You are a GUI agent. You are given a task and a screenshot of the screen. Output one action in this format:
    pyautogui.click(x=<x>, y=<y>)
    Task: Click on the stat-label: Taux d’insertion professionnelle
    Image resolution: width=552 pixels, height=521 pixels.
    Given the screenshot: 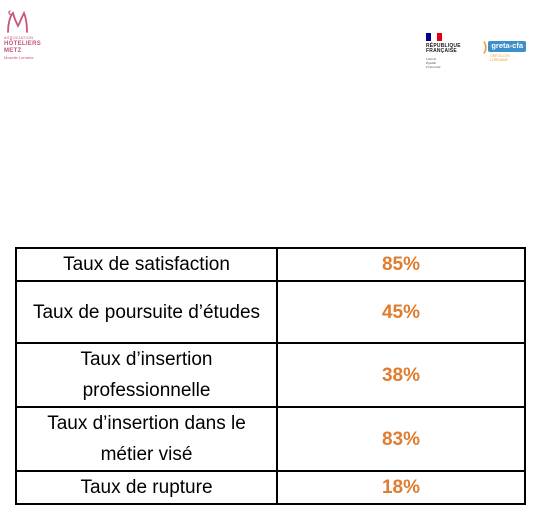 What is the action you would take?
    pyautogui.click(x=146, y=375)
    